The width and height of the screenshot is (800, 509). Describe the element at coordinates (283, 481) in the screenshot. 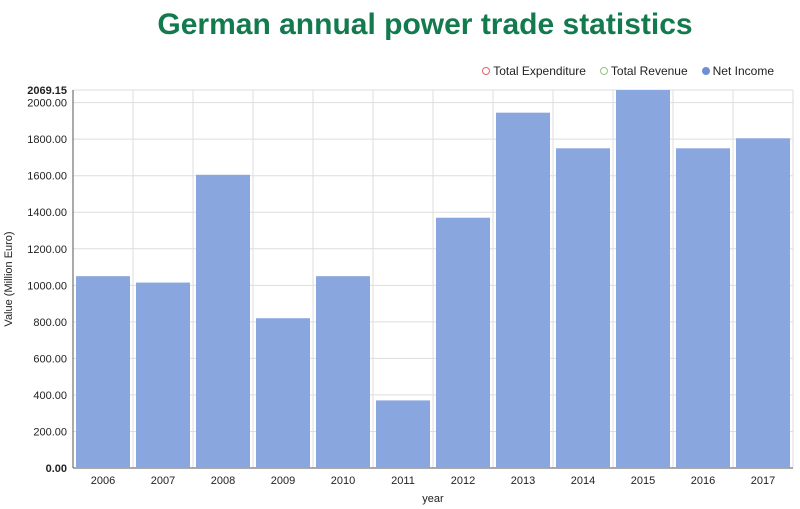

I see `x-tick-label: 2009` at that location.